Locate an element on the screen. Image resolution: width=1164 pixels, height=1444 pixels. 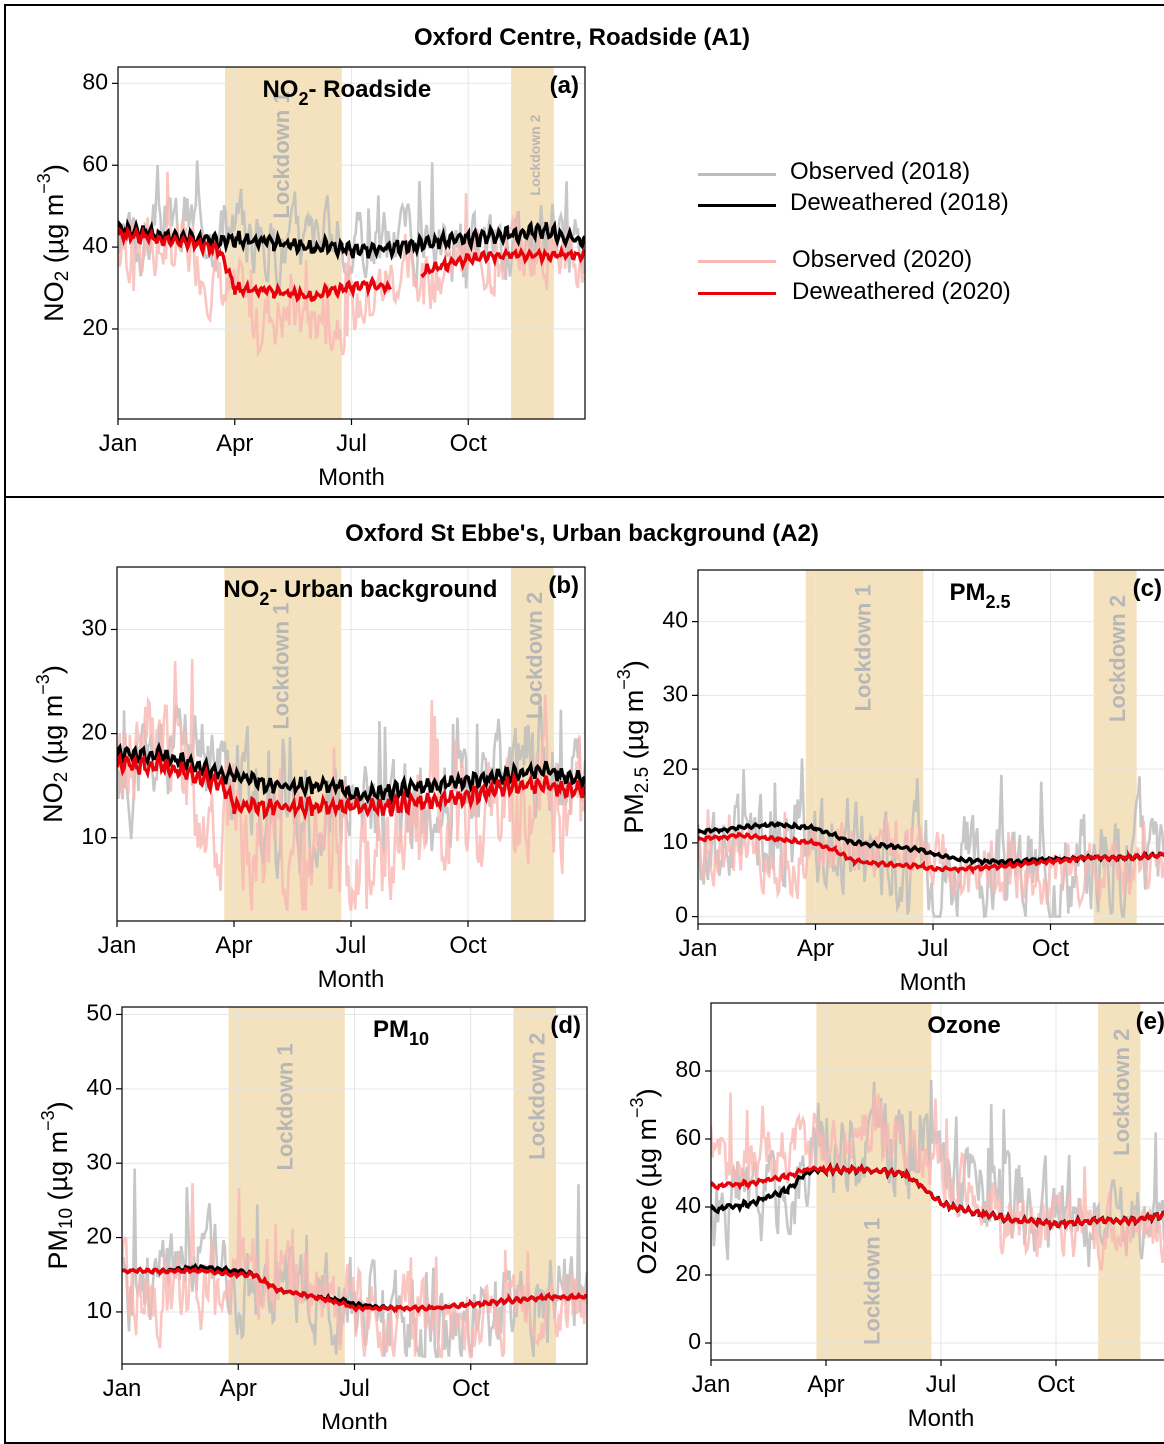
chart-title: NO2- Roadside is located at coordinates (346, 92).